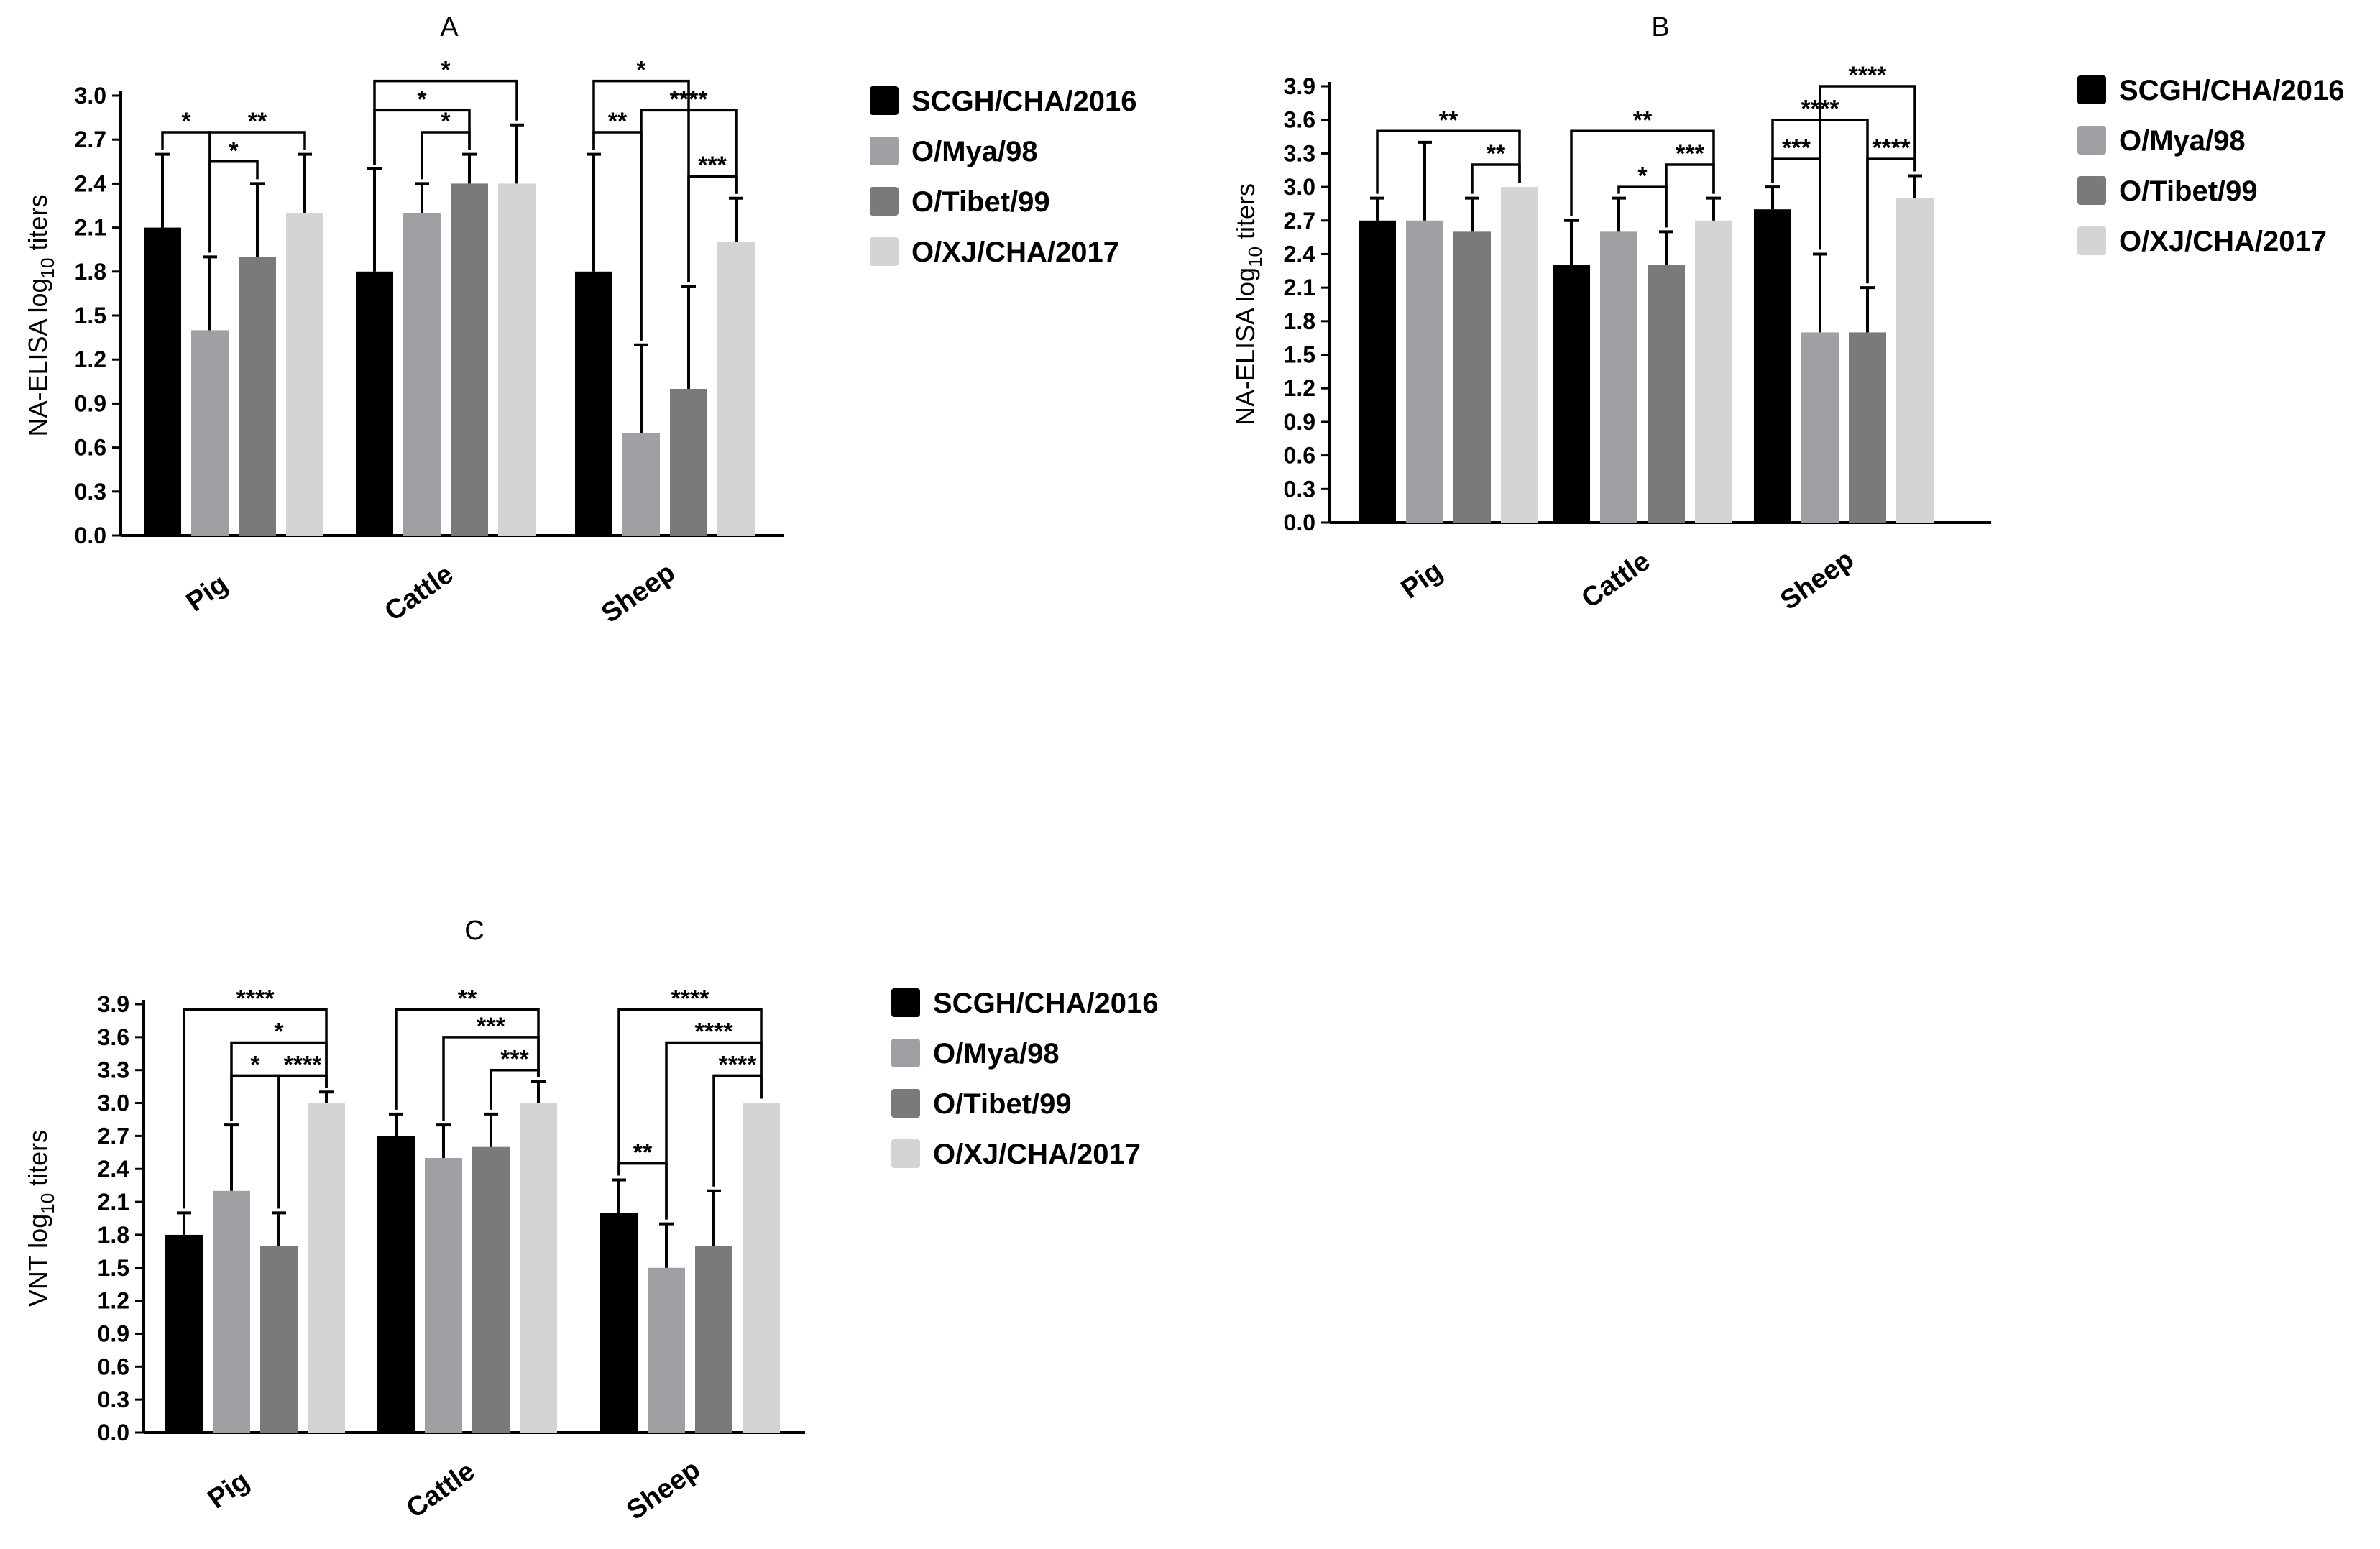 This screenshot has height=1549, width=2380. What do you see at coordinates (90, 535) in the screenshot?
I see `y-tick-label: 0.0` at bounding box center [90, 535].